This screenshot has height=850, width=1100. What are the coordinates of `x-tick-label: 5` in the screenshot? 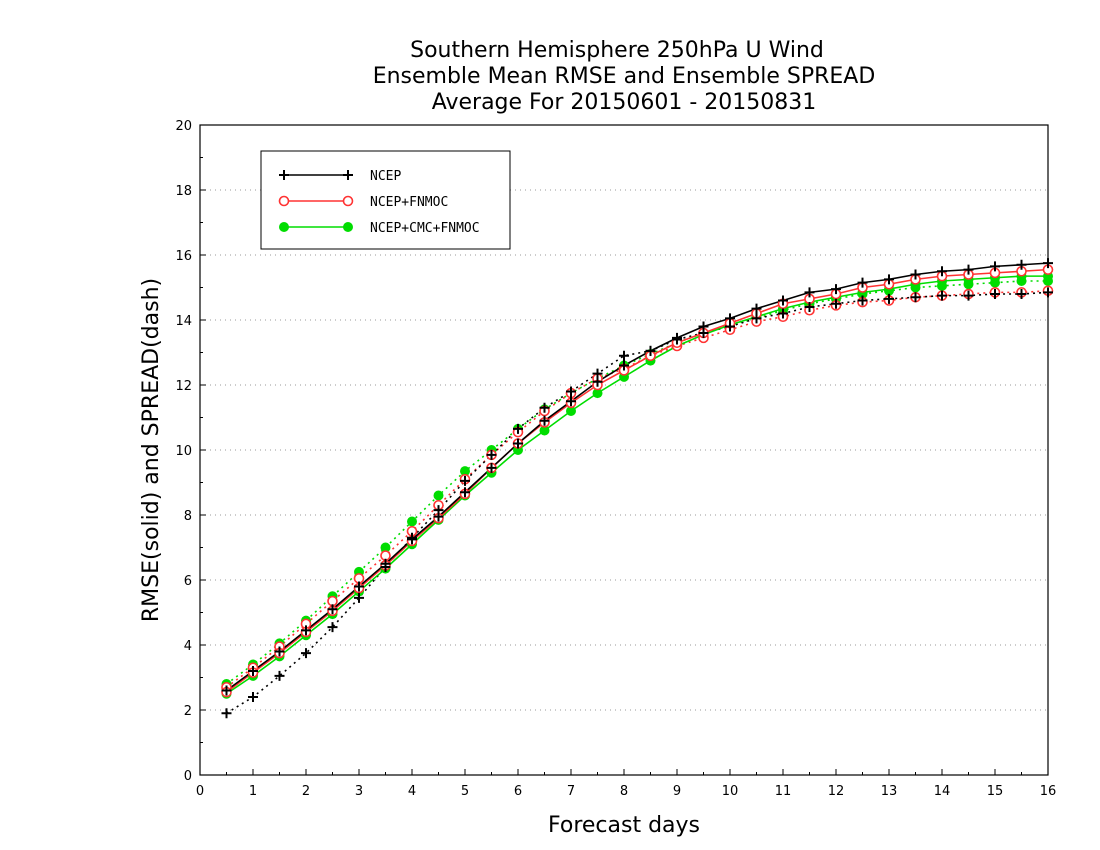 It's located at (465, 791).